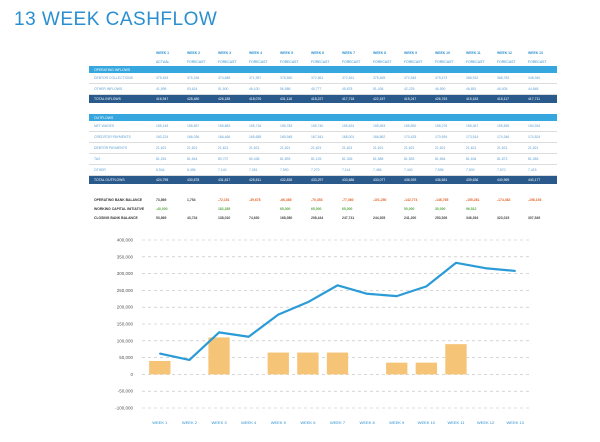 The width and height of the screenshot is (600, 442). Describe the element at coordinates (126, 357) in the screenshot. I see `y-tick-label: 50,000` at that location.